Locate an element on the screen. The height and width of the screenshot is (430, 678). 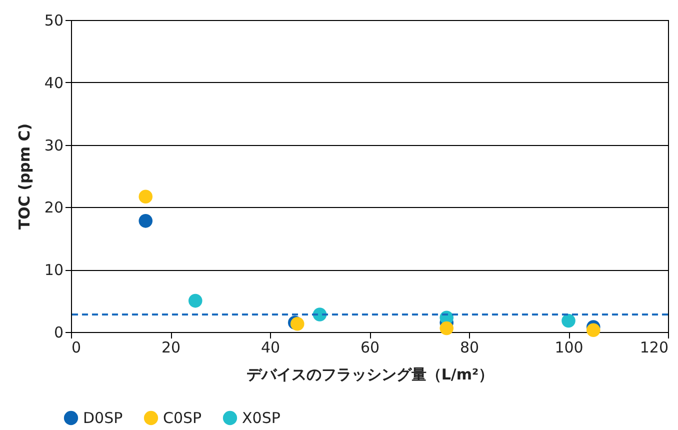
legend-label: D0SP is located at coordinates (103, 418).